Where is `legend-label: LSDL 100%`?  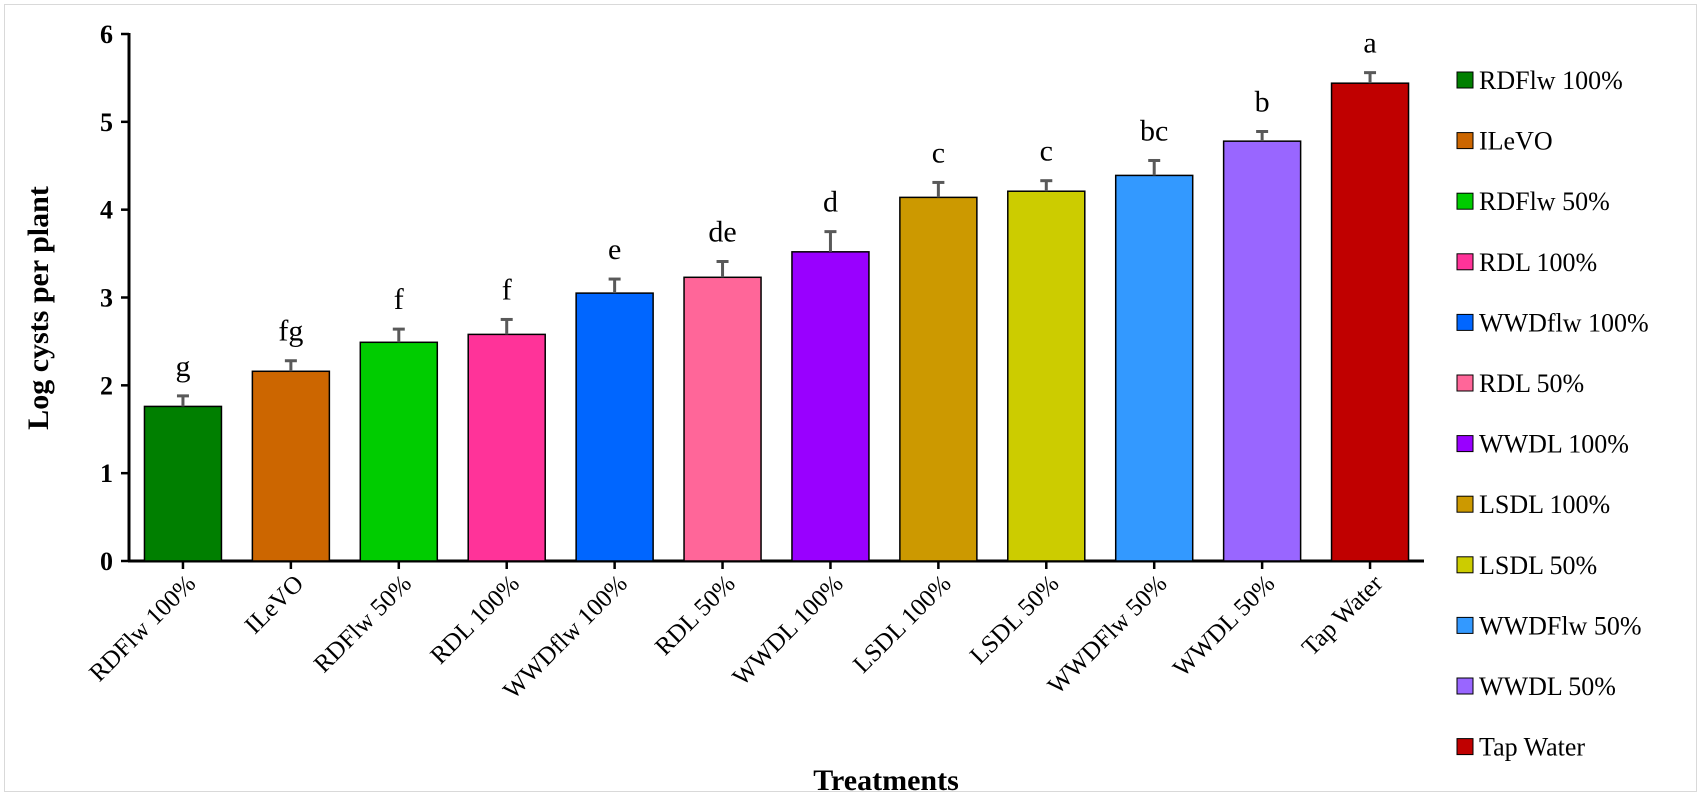 legend-label: LSDL 100% is located at coordinates (1544, 504).